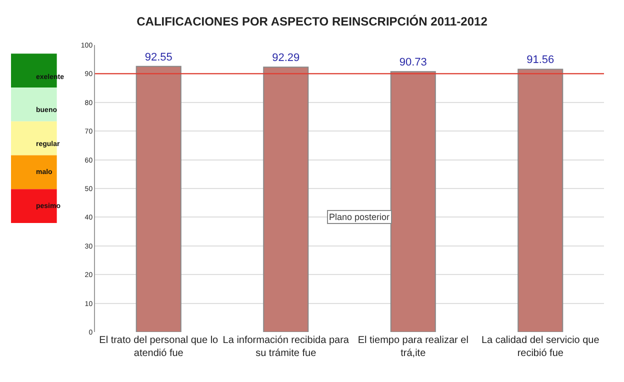 This screenshot has width=624, height=382. I want to click on data-label: 91.56, so click(540, 60).